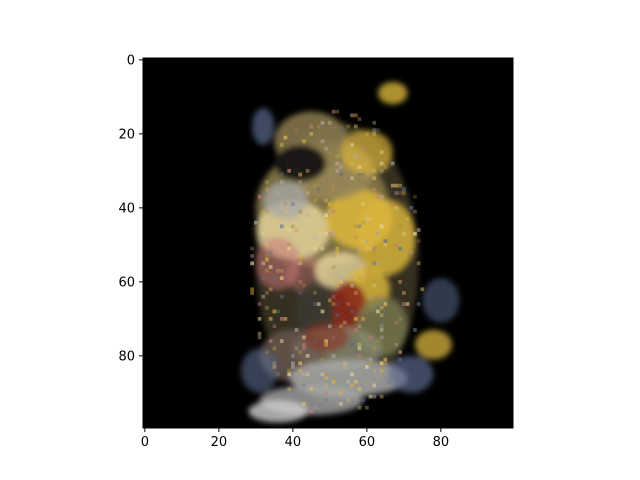 The image size is (640, 480). What do you see at coordinates (293, 442) in the screenshot?
I see `x-tick-label: 40` at bounding box center [293, 442].